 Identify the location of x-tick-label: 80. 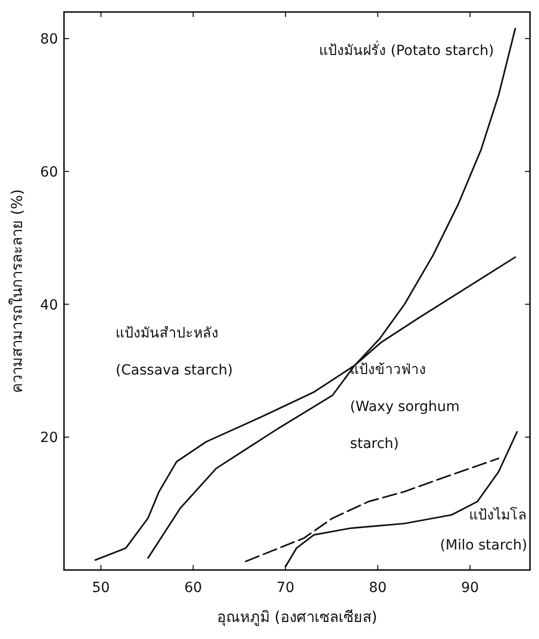
(377, 588).